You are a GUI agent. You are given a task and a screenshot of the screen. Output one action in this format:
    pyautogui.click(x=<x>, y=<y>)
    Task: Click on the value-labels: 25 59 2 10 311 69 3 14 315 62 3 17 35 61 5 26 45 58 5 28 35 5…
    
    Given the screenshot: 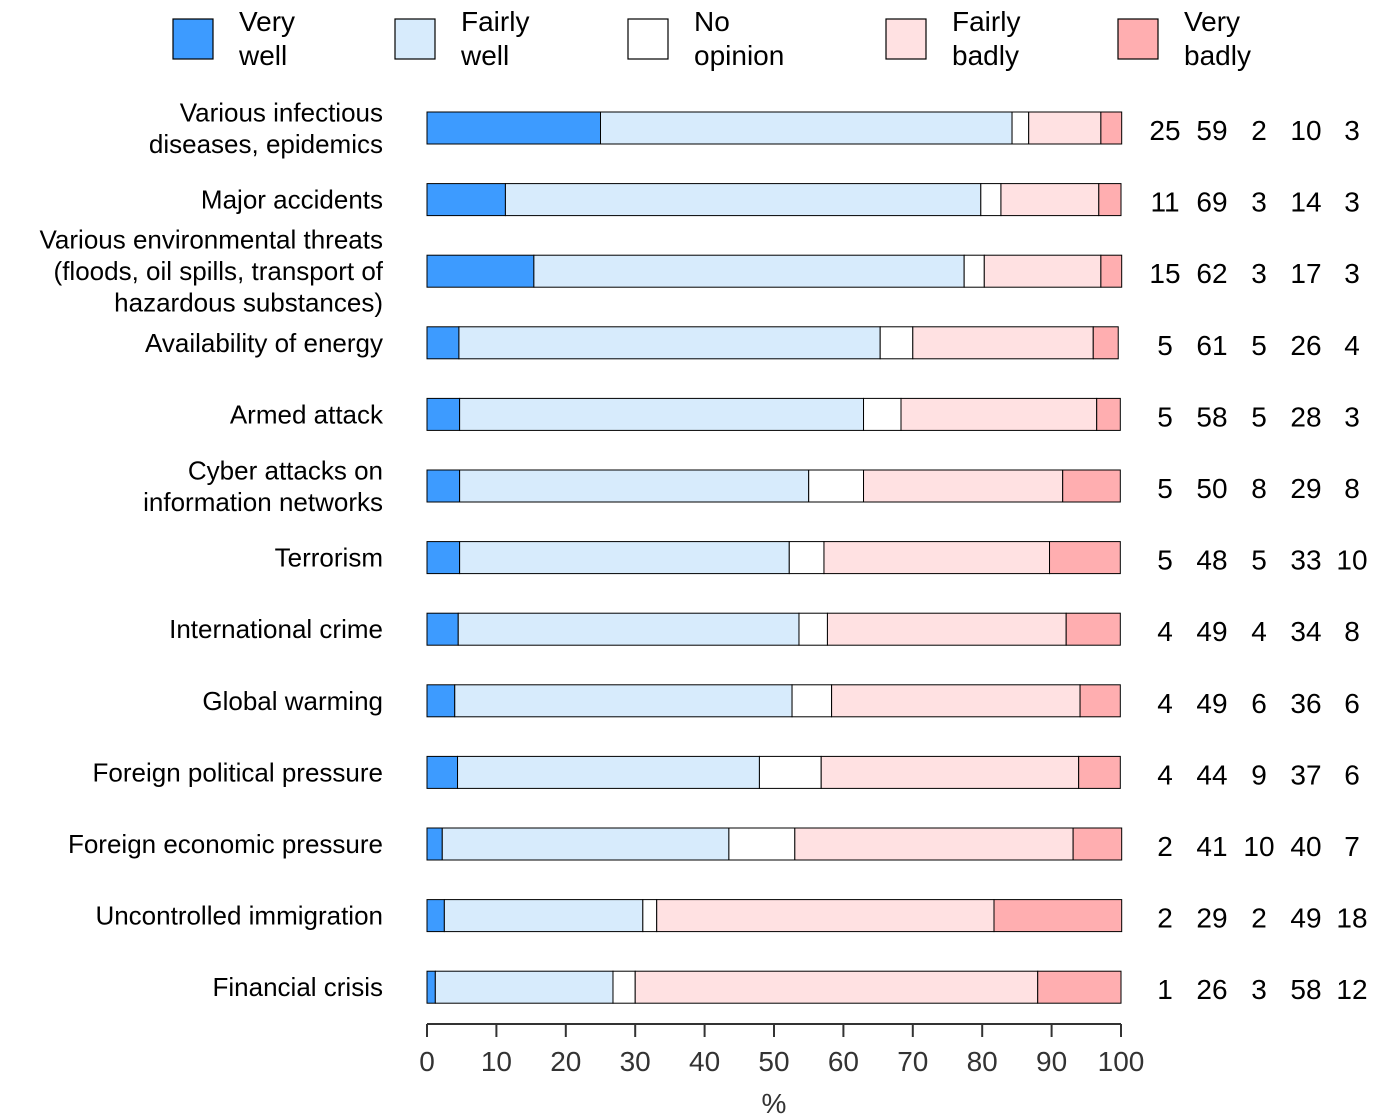 What is the action you would take?
    pyautogui.click(x=1258, y=560)
    